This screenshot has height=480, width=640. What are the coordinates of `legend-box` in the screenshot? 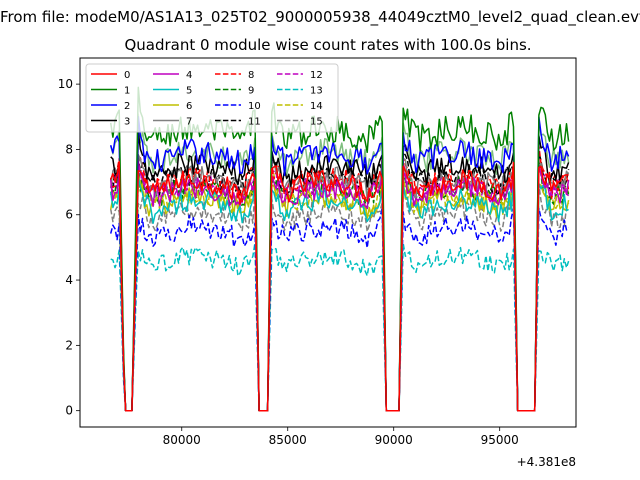 It's located at (212, 98).